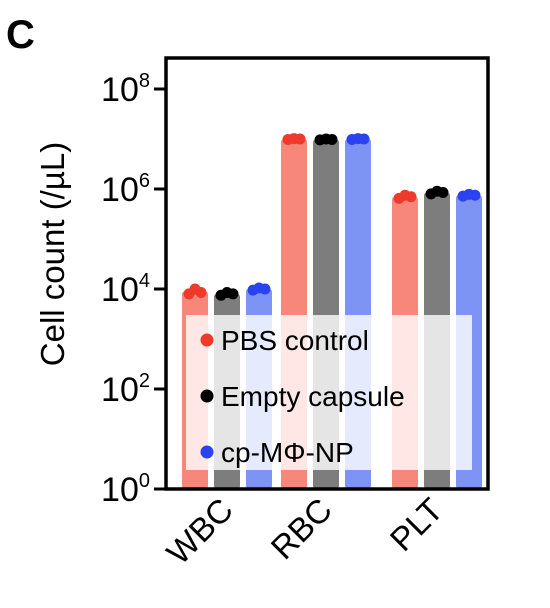  I want to click on y-tick-exponent: 0, so click(144, 481).